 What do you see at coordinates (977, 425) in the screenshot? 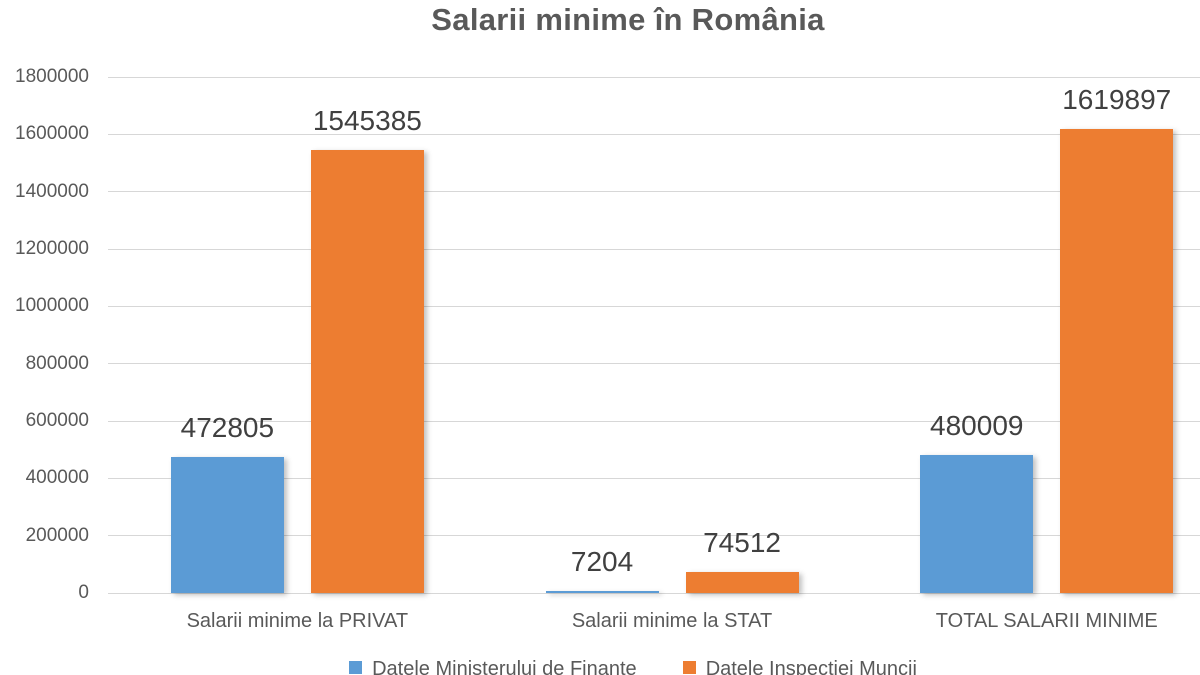
I see `bar-value-label: 480009` at bounding box center [977, 425].